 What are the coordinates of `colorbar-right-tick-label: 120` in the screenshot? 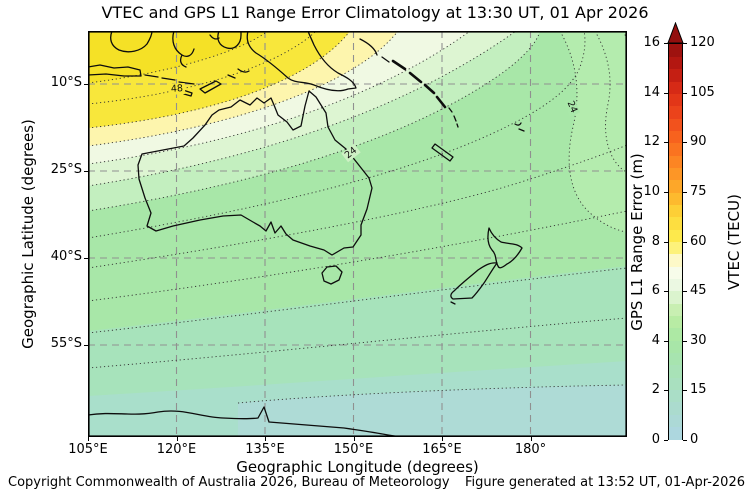 It's located at (702, 42).